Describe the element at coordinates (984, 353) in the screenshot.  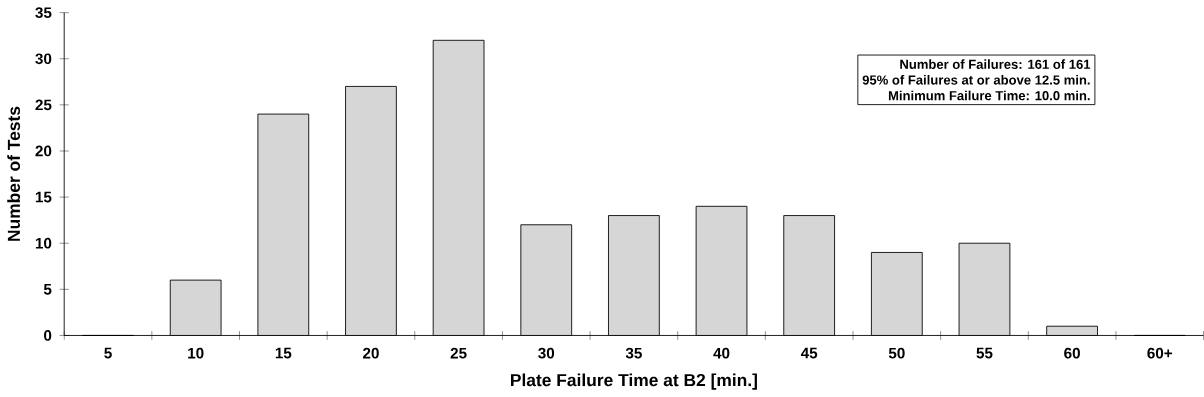
I see `x-tick-label: 55` at that location.